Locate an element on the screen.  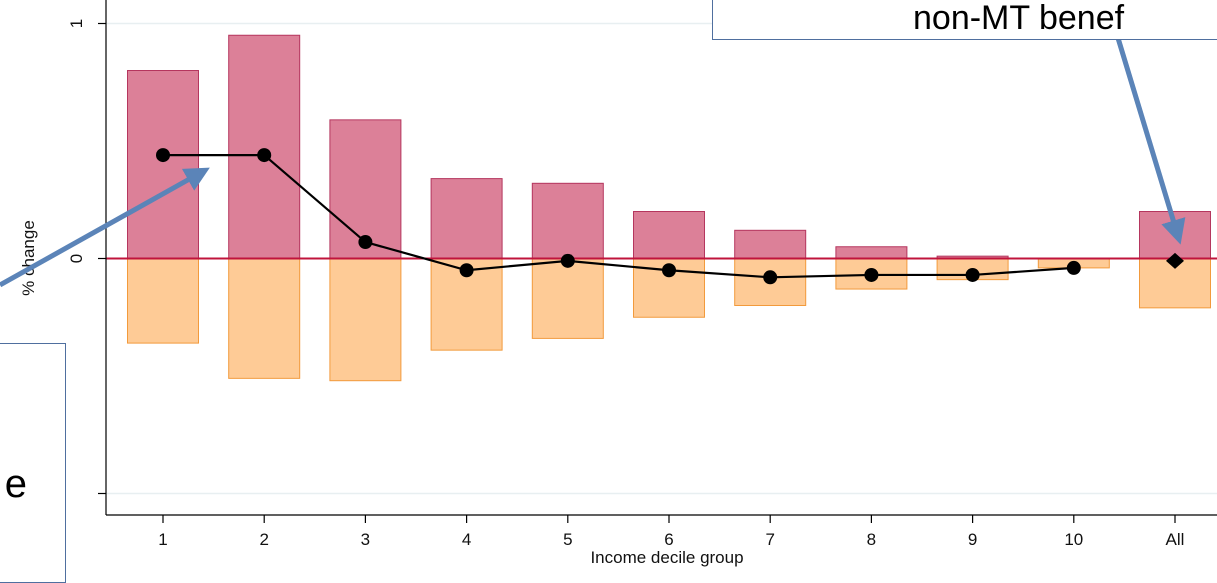
x-tick-label: 5 is located at coordinates (567, 539).